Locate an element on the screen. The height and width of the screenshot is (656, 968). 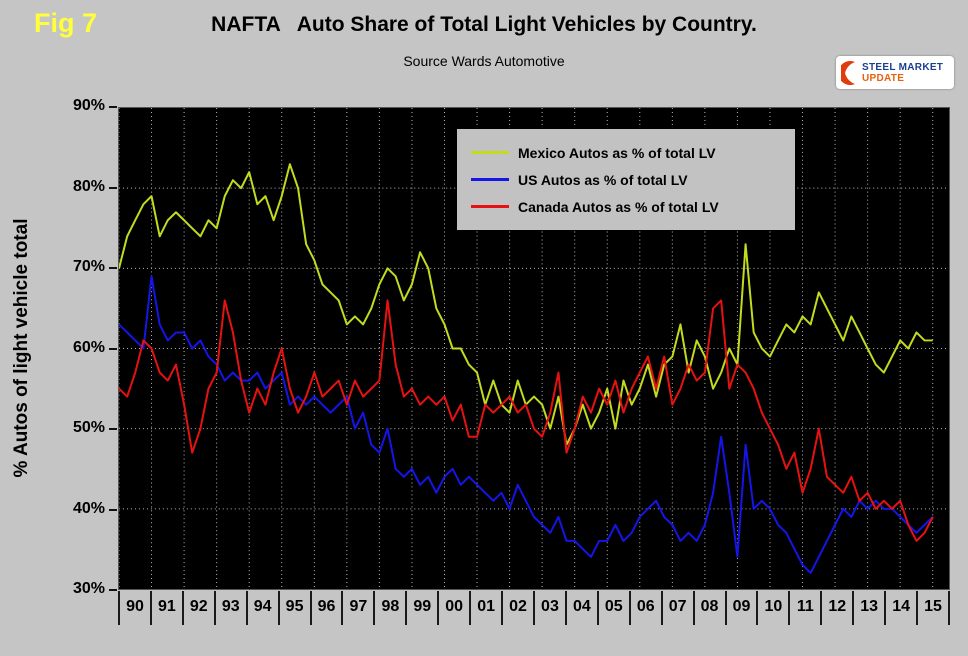
x-tick-label: 94 is located at coordinates (261, 608).